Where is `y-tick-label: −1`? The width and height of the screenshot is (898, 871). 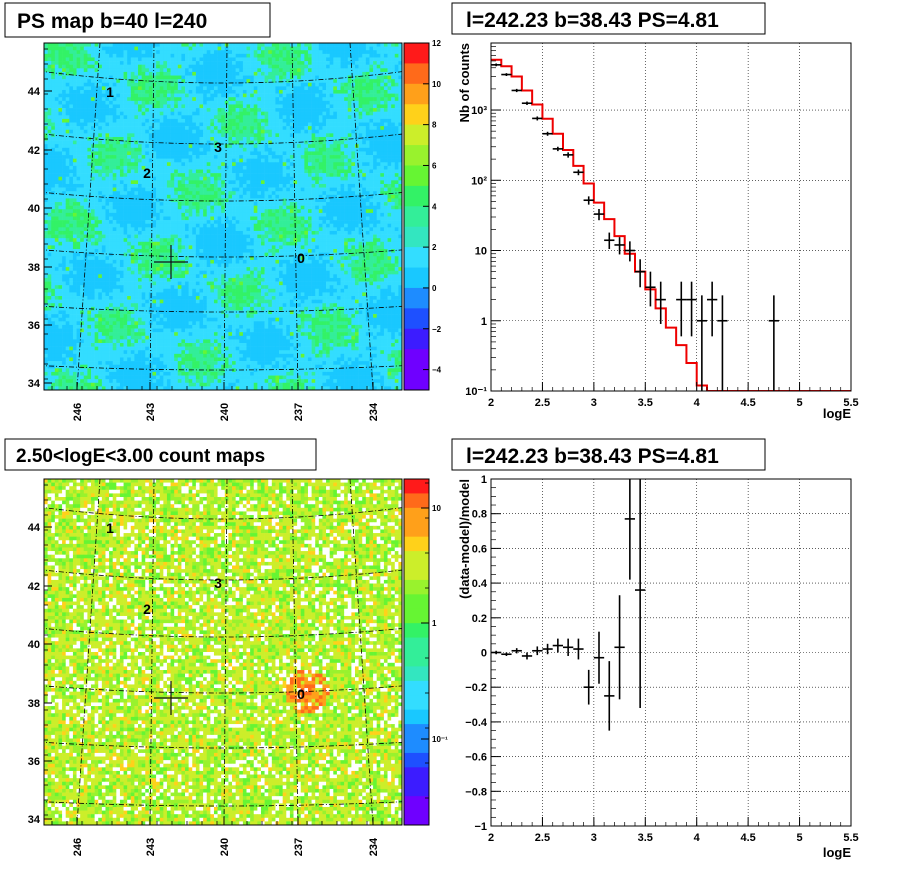
y-tick-label: −1 is located at coordinates (480, 827).